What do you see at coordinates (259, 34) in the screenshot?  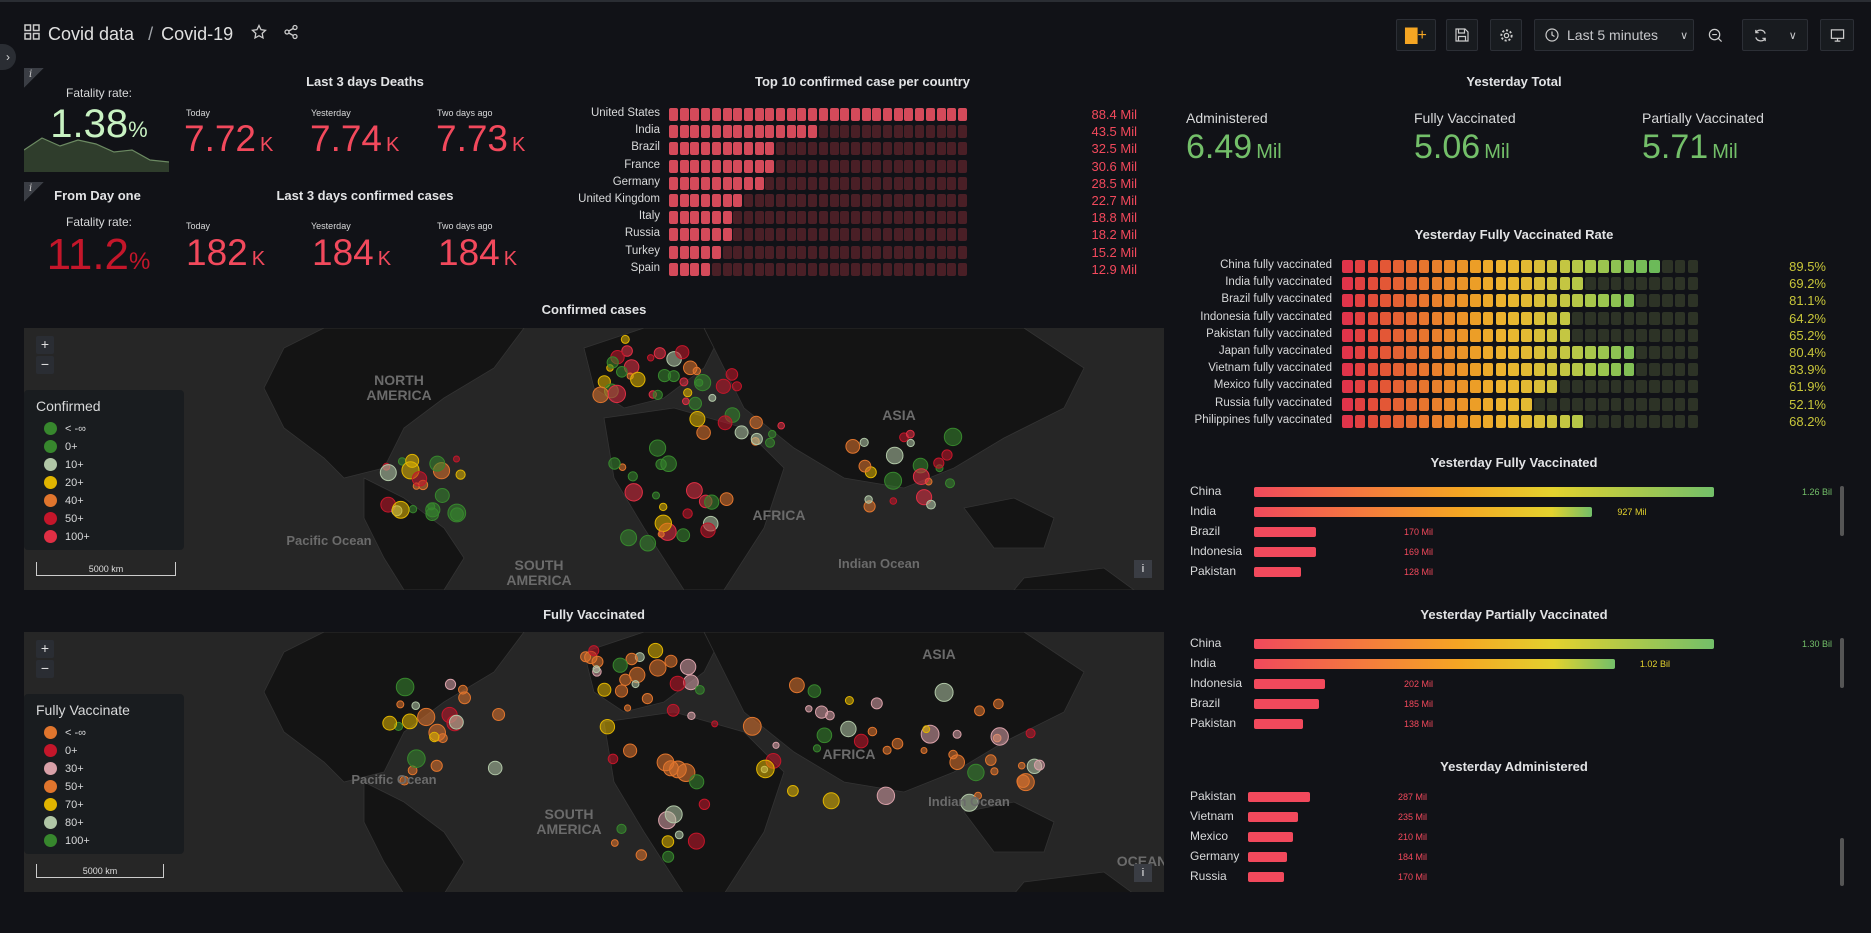 I see `star-icon` at bounding box center [259, 34].